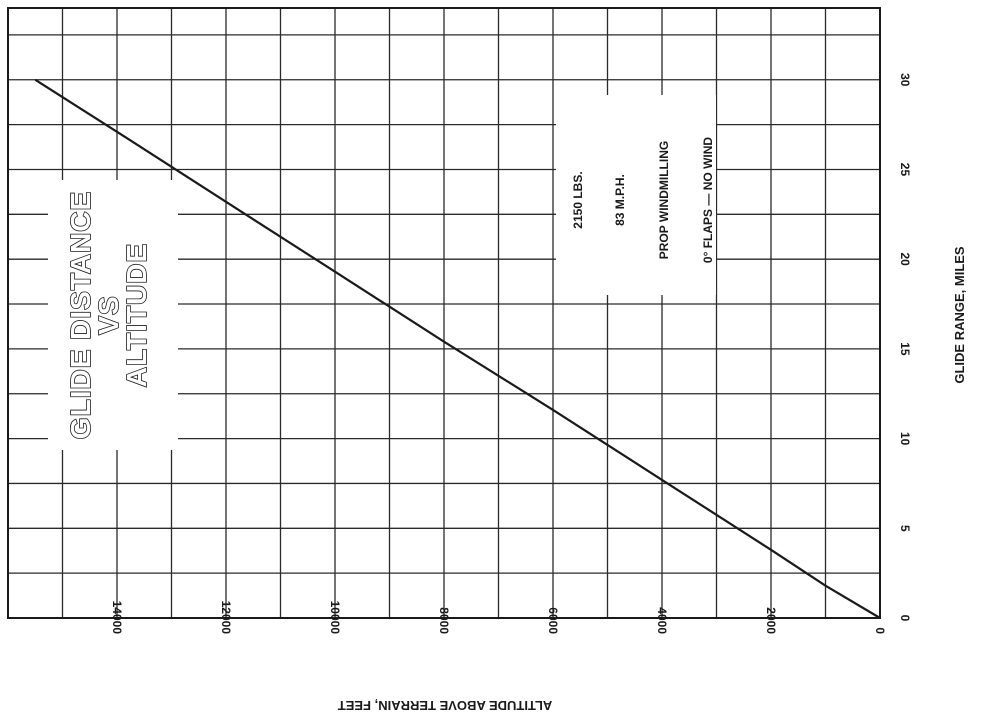 Image resolution: width=986 pixels, height=714 pixels. I want to click on range-tick-10: 10, so click(905, 439).